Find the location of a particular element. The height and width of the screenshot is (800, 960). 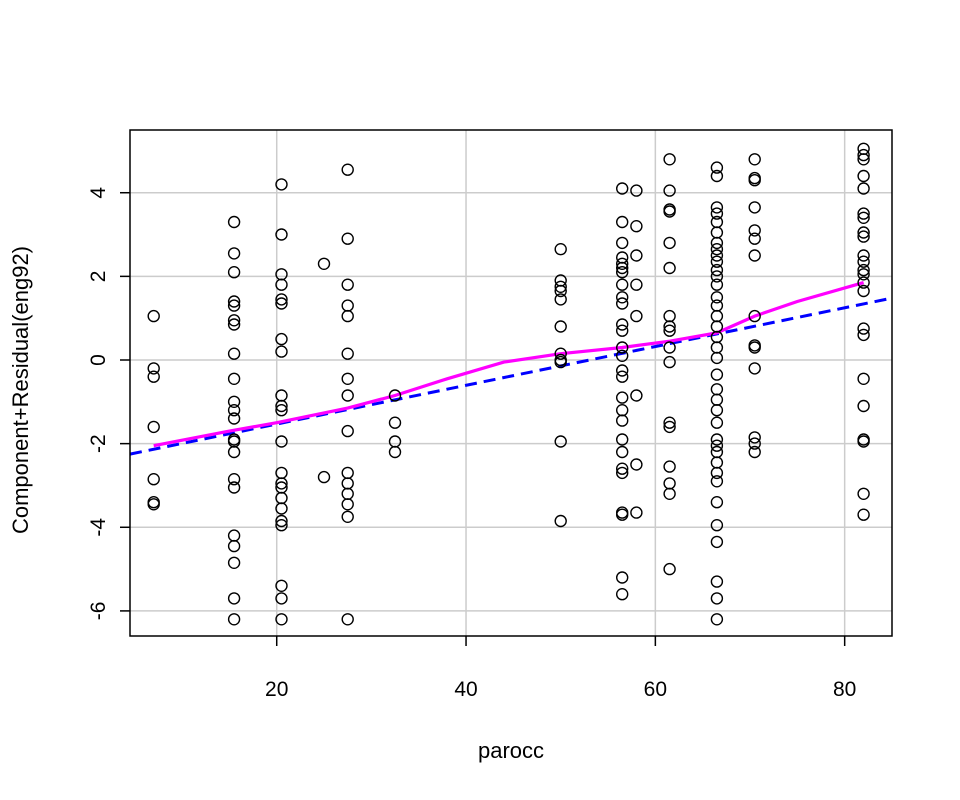

x-tick-label: 80 is located at coordinates (844, 689).